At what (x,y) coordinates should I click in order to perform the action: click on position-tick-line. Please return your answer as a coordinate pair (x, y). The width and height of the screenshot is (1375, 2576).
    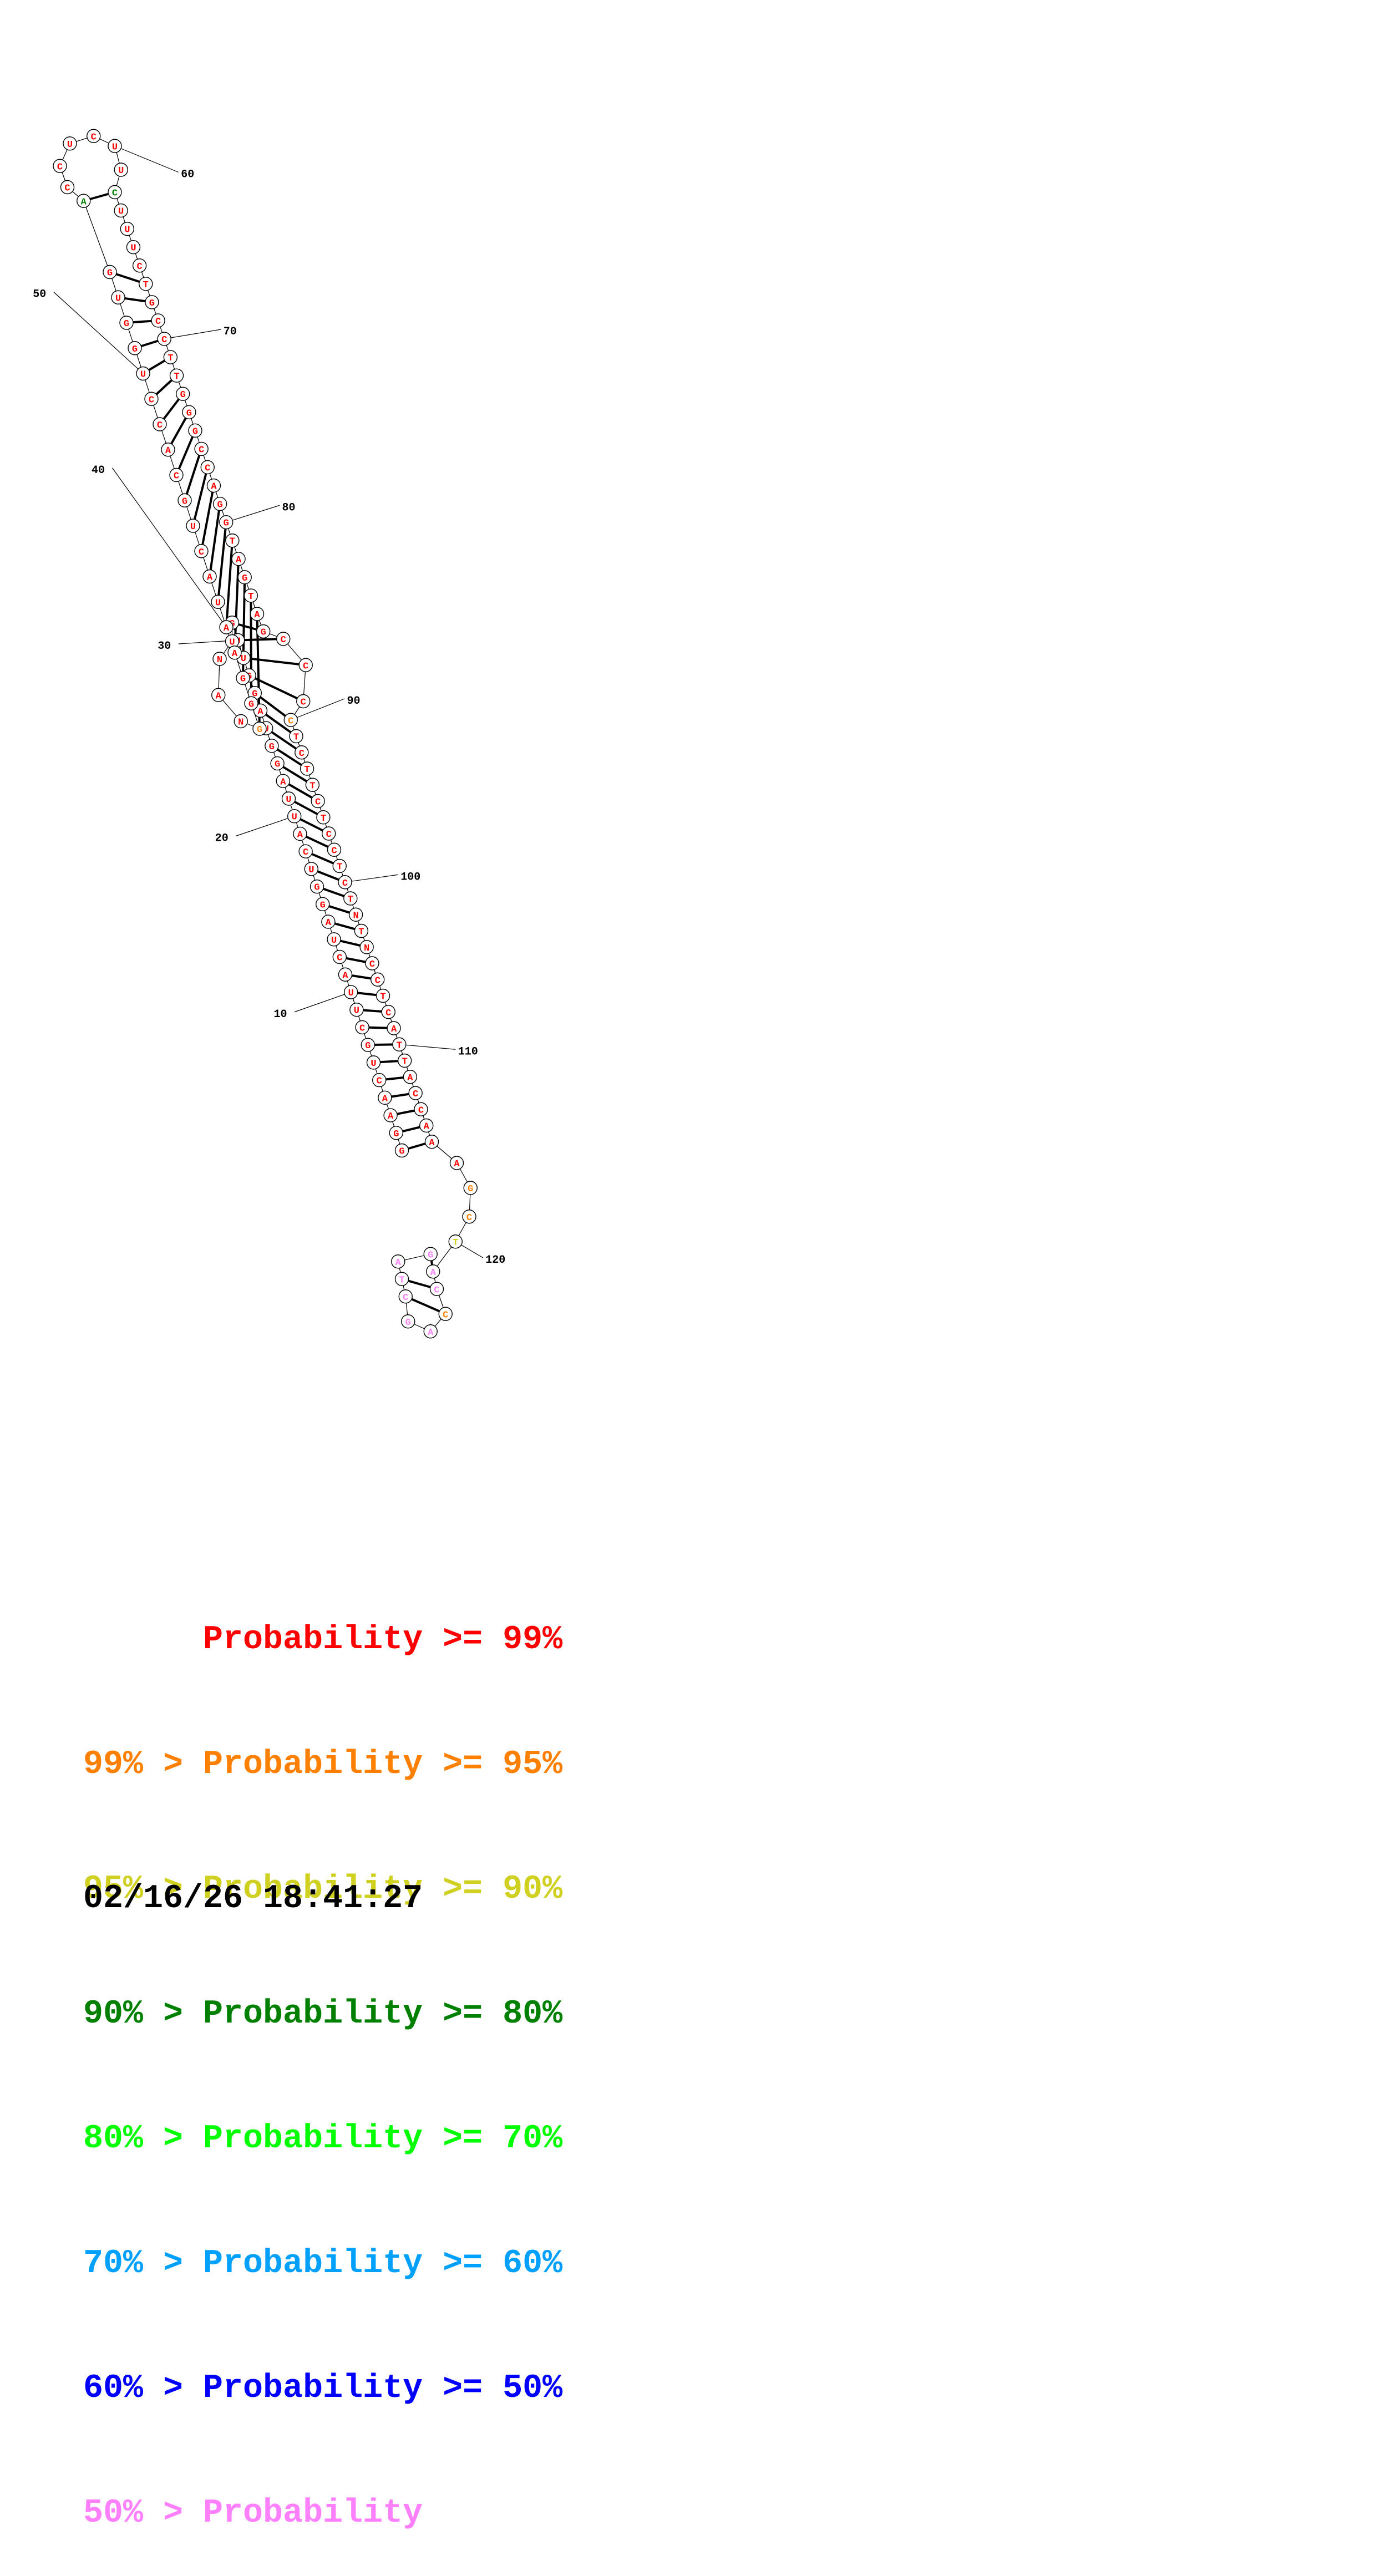
    Looking at the image, I should click on (371, 878).